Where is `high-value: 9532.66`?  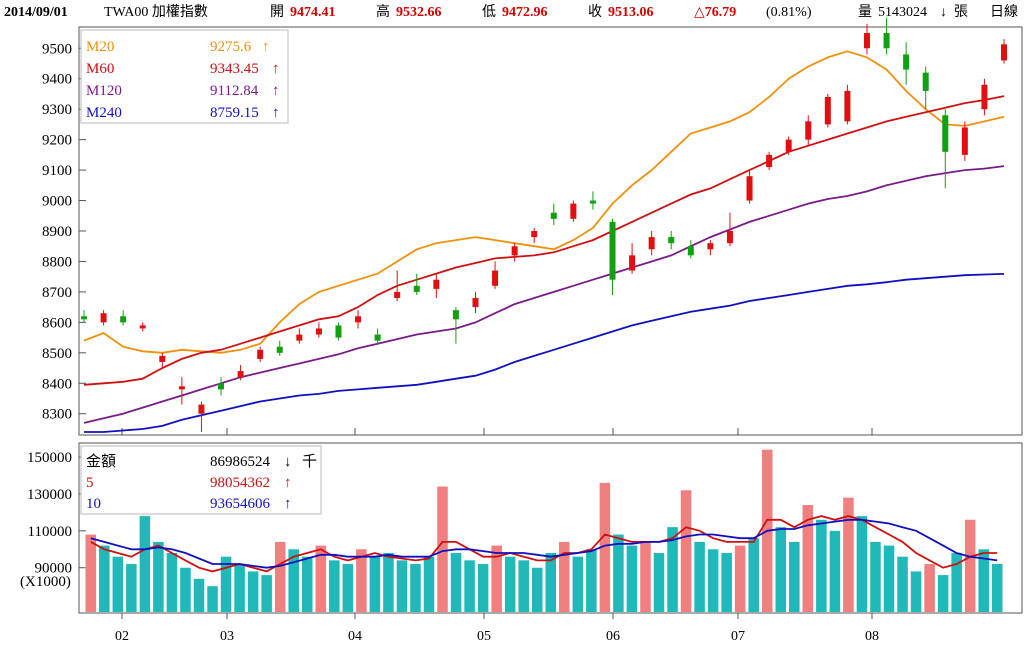
high-value: 9532.66 is located at coordinates (419, 12).